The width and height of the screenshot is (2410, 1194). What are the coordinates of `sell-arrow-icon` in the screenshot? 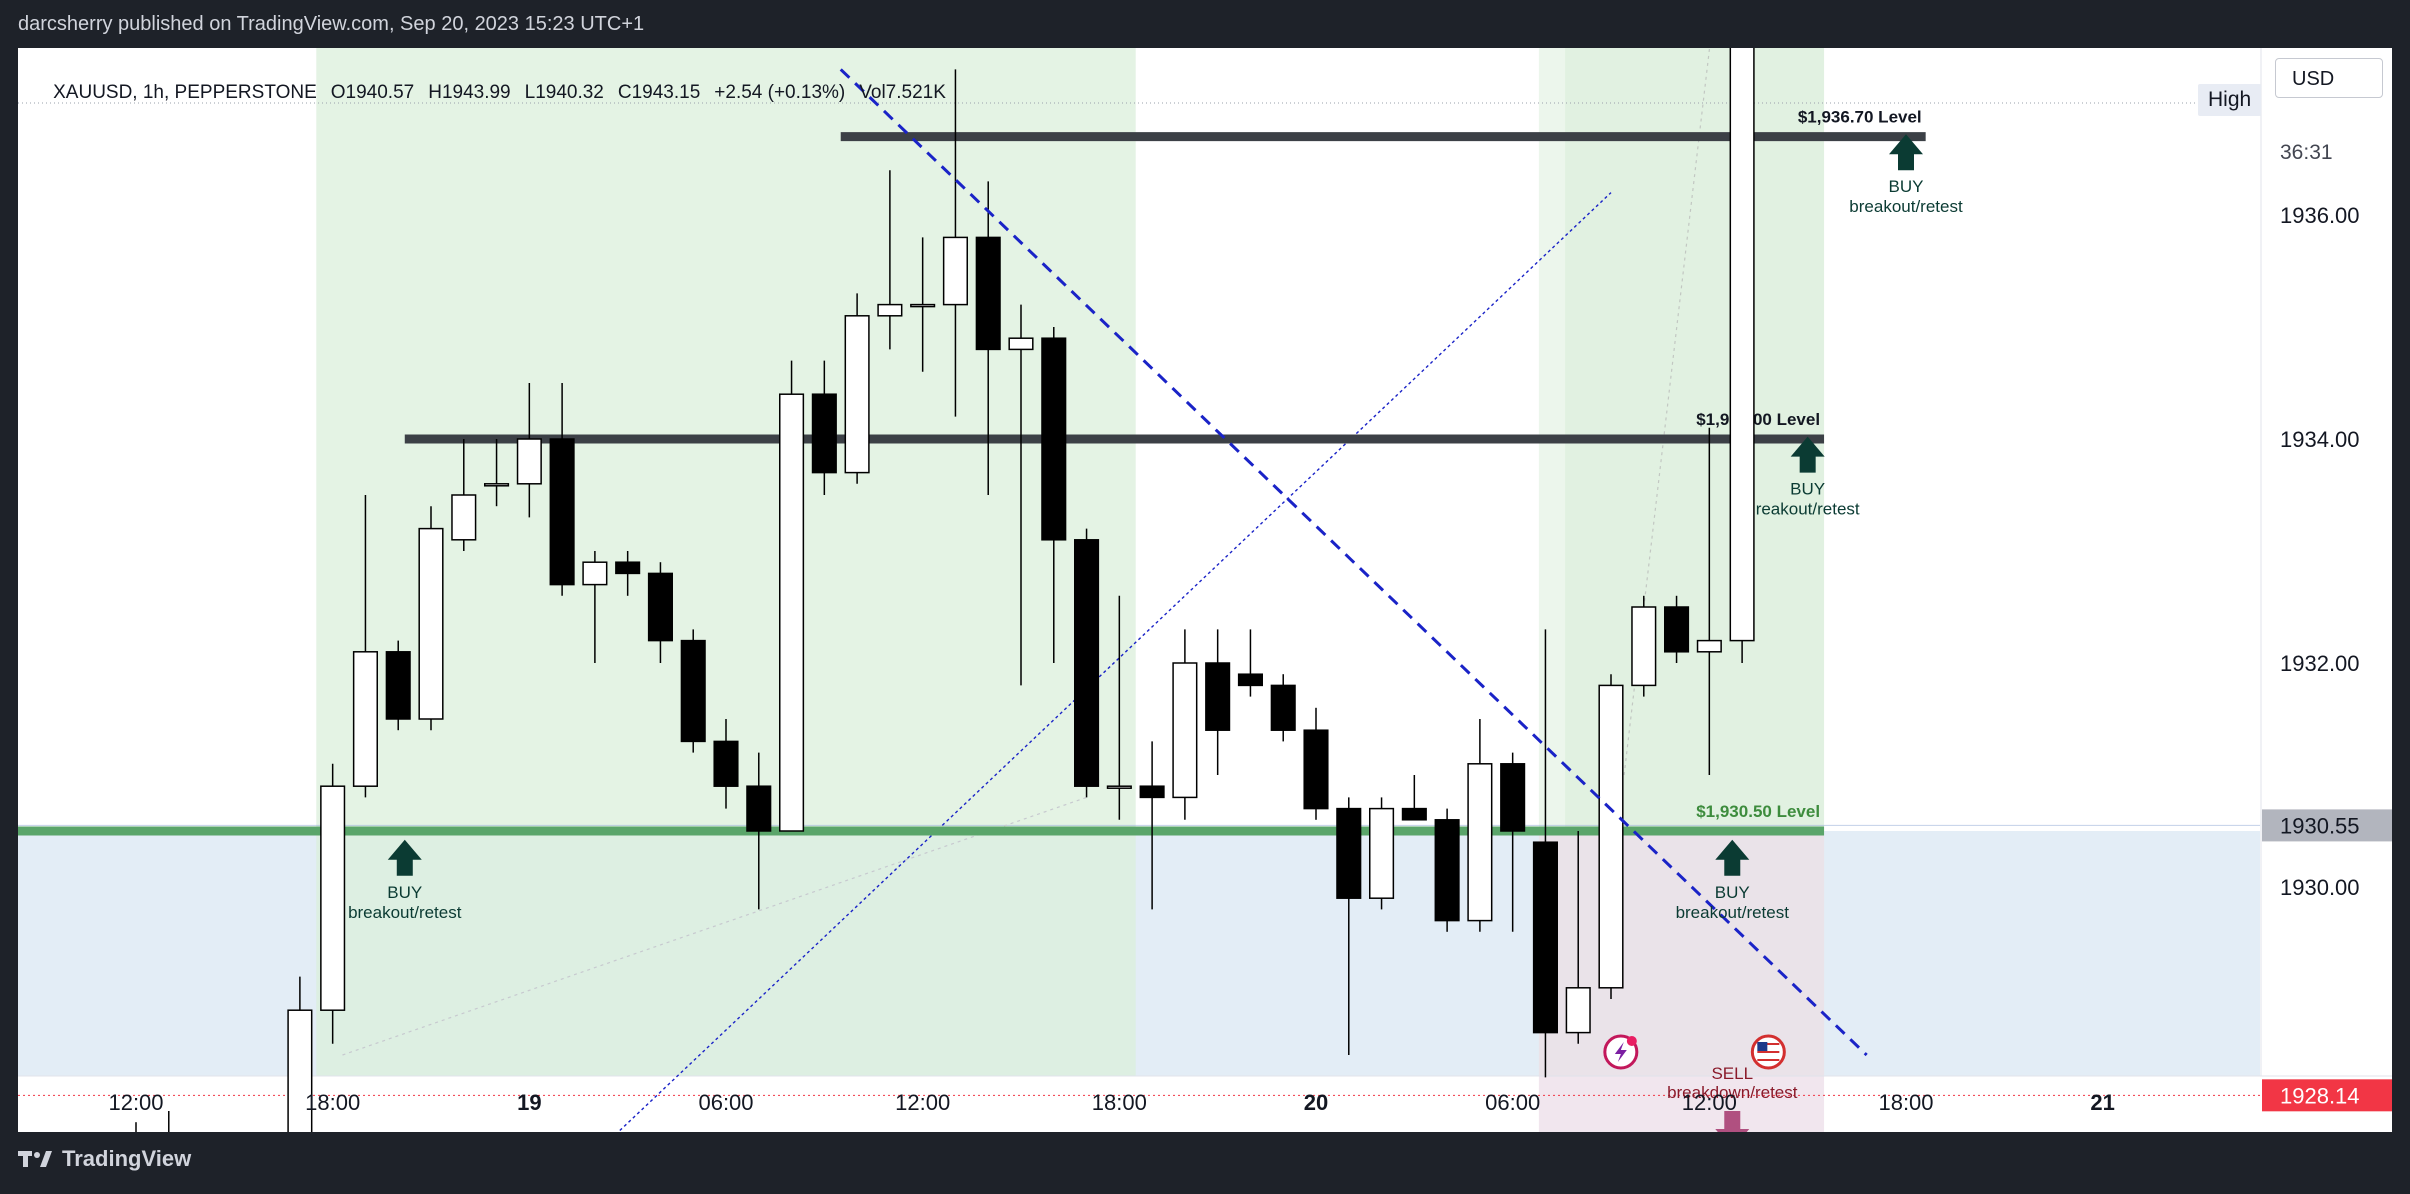 It's located at (1732, 1121).